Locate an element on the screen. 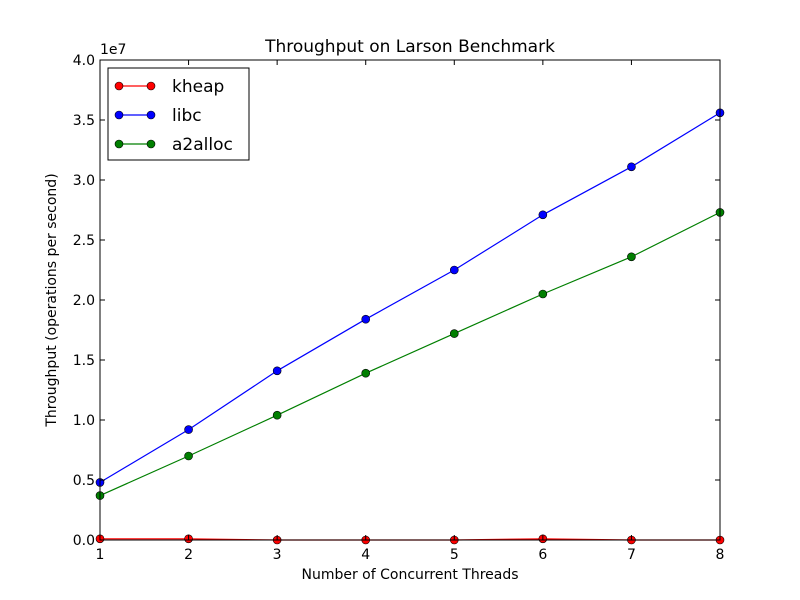  legend-label: a2alloc is located at coordinates (202, 145).